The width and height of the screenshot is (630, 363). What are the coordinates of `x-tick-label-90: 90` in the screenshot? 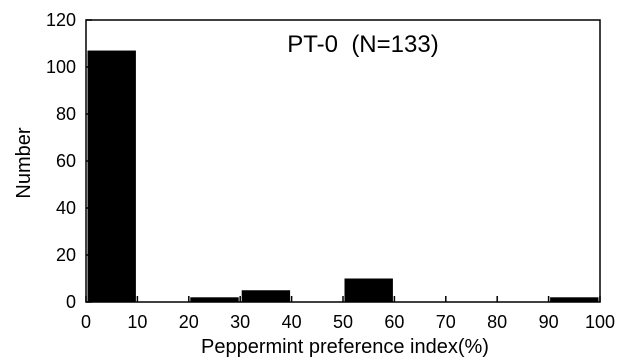 It's located at (549, 322).